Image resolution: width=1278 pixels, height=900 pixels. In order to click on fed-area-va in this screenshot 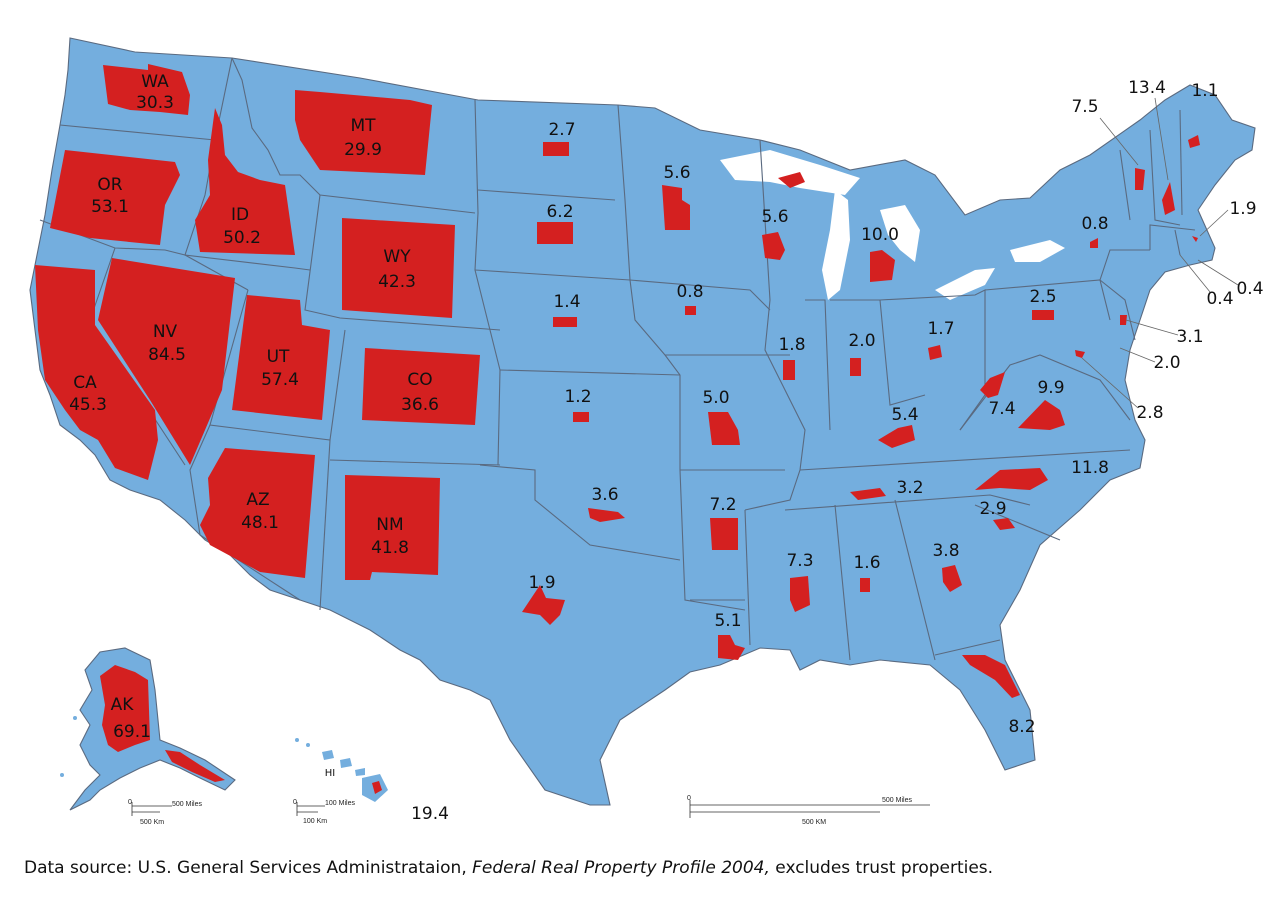, I will do `click(1041, 415)`.